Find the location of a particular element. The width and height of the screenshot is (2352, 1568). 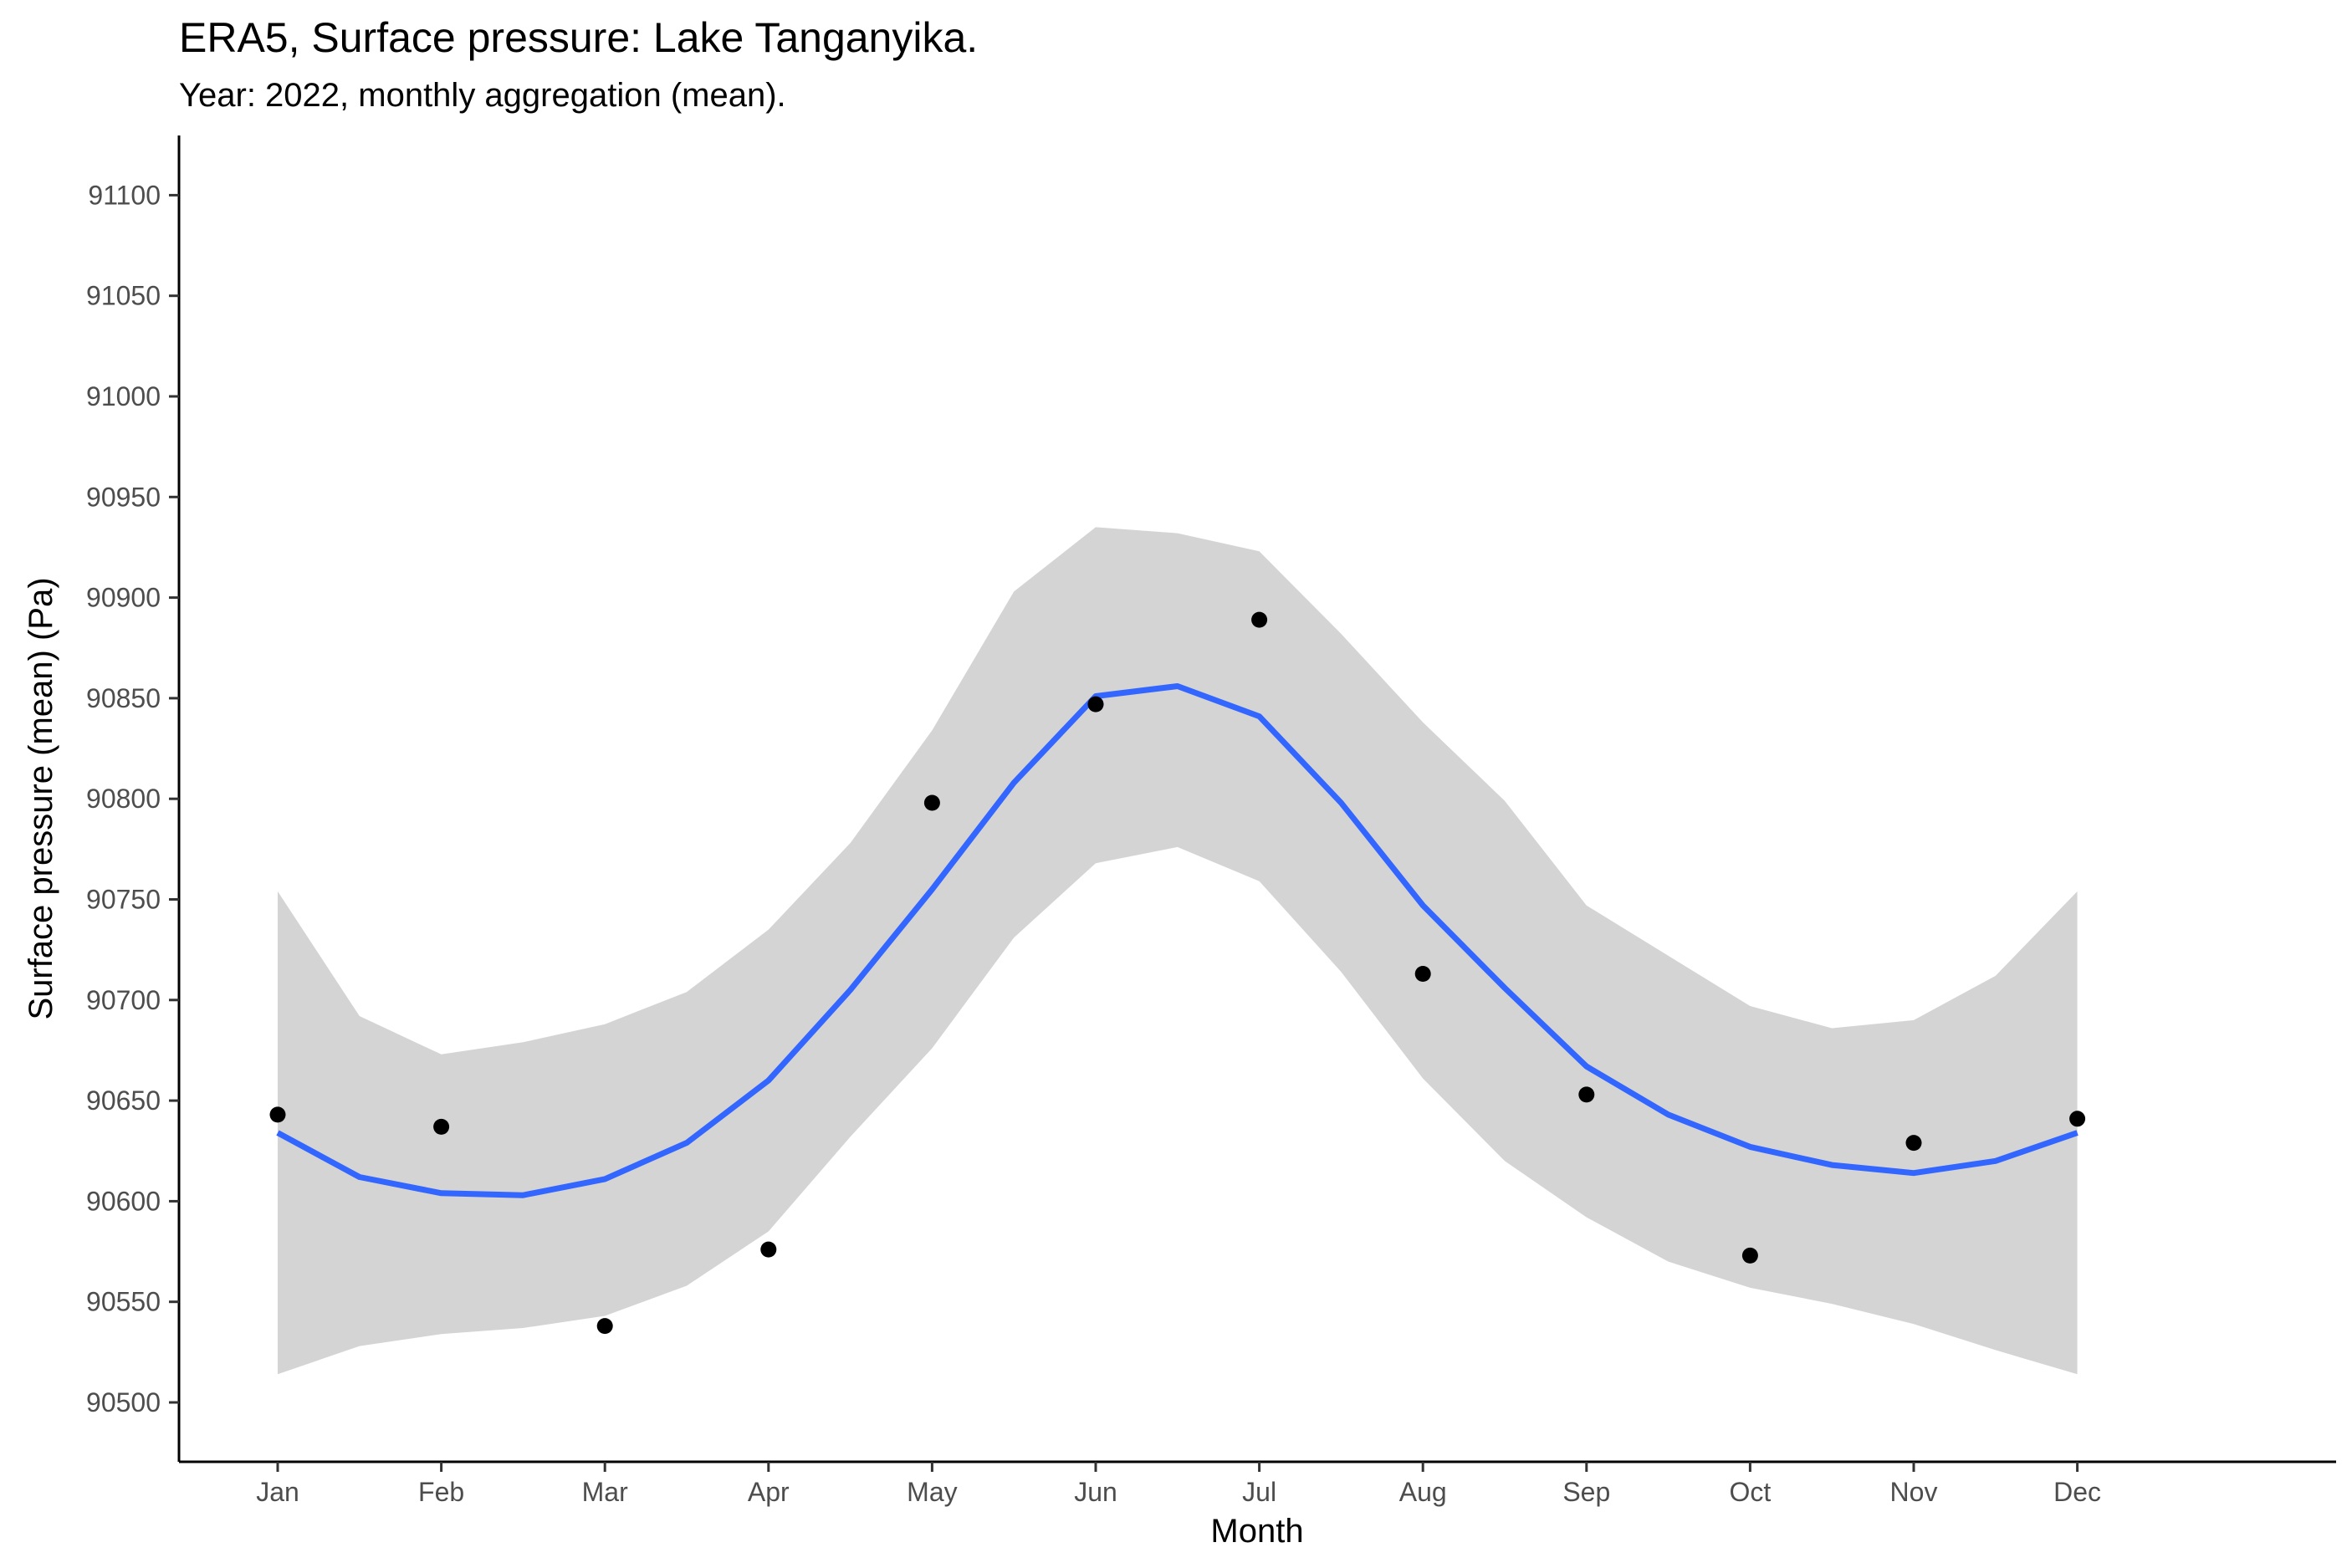

y-tick-label: 90600 is located at coordinates (123, 1201).